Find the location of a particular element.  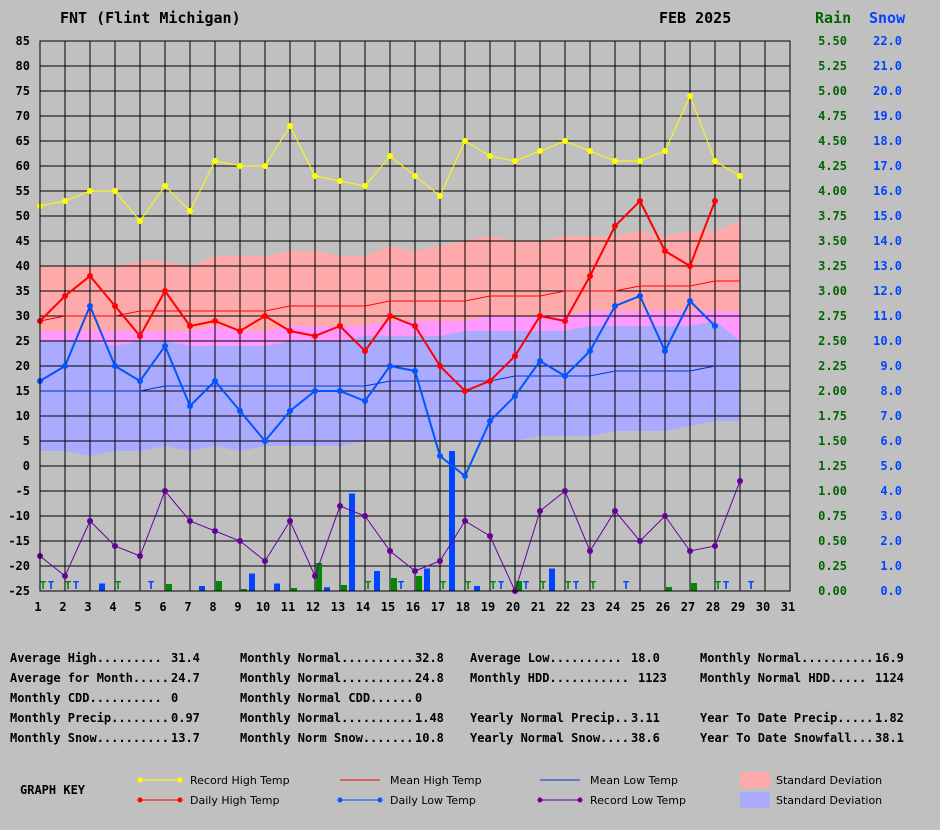

norm-low-value: 16.9 is located at coordinates (889, 658).